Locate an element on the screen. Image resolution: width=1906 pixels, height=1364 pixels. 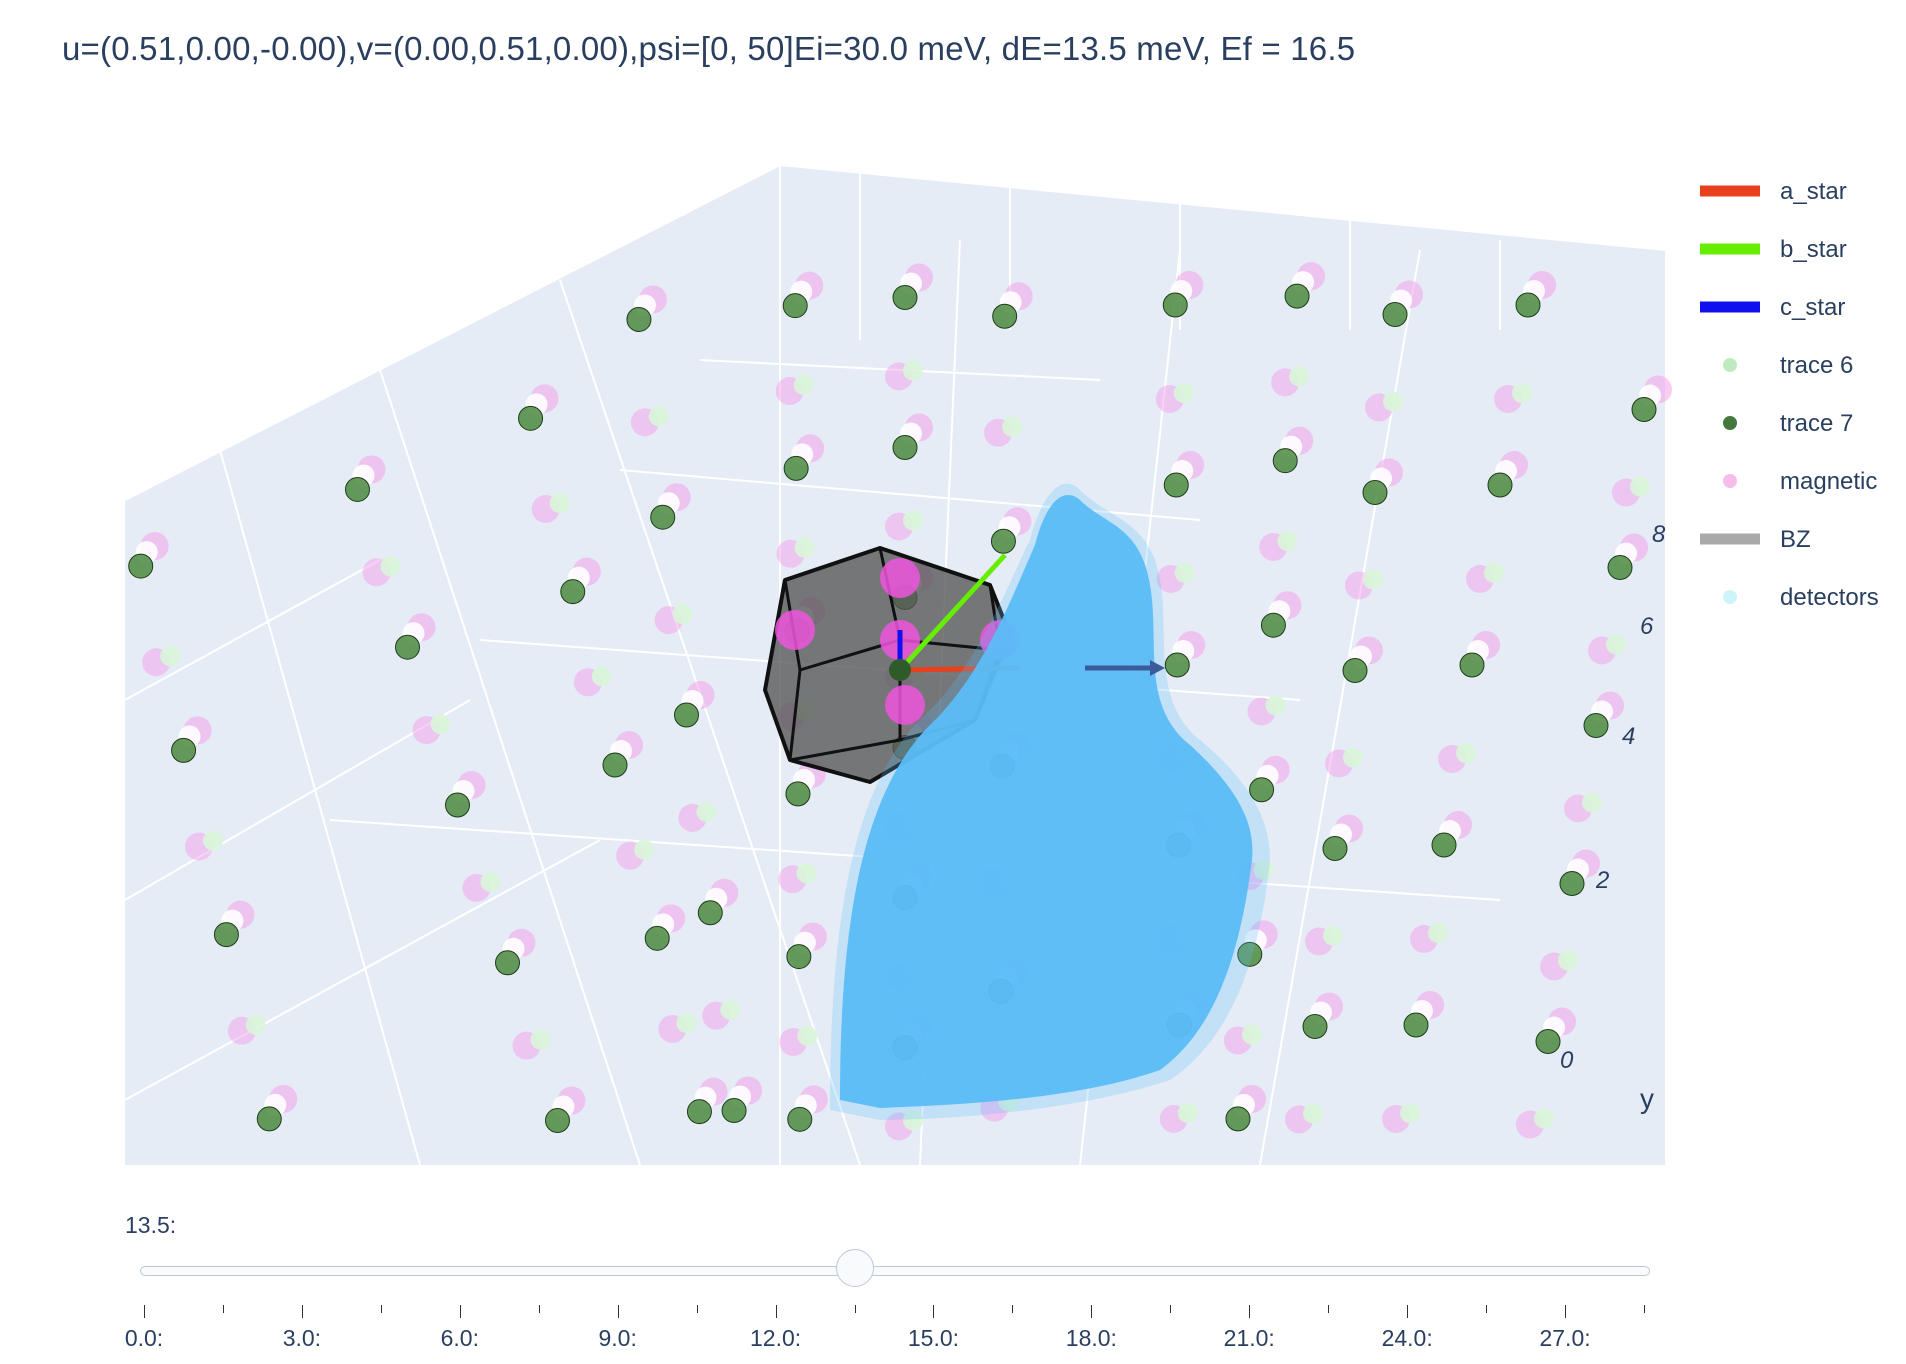
legend-item-a-star: a_star is located at coordinates (1800, 191).